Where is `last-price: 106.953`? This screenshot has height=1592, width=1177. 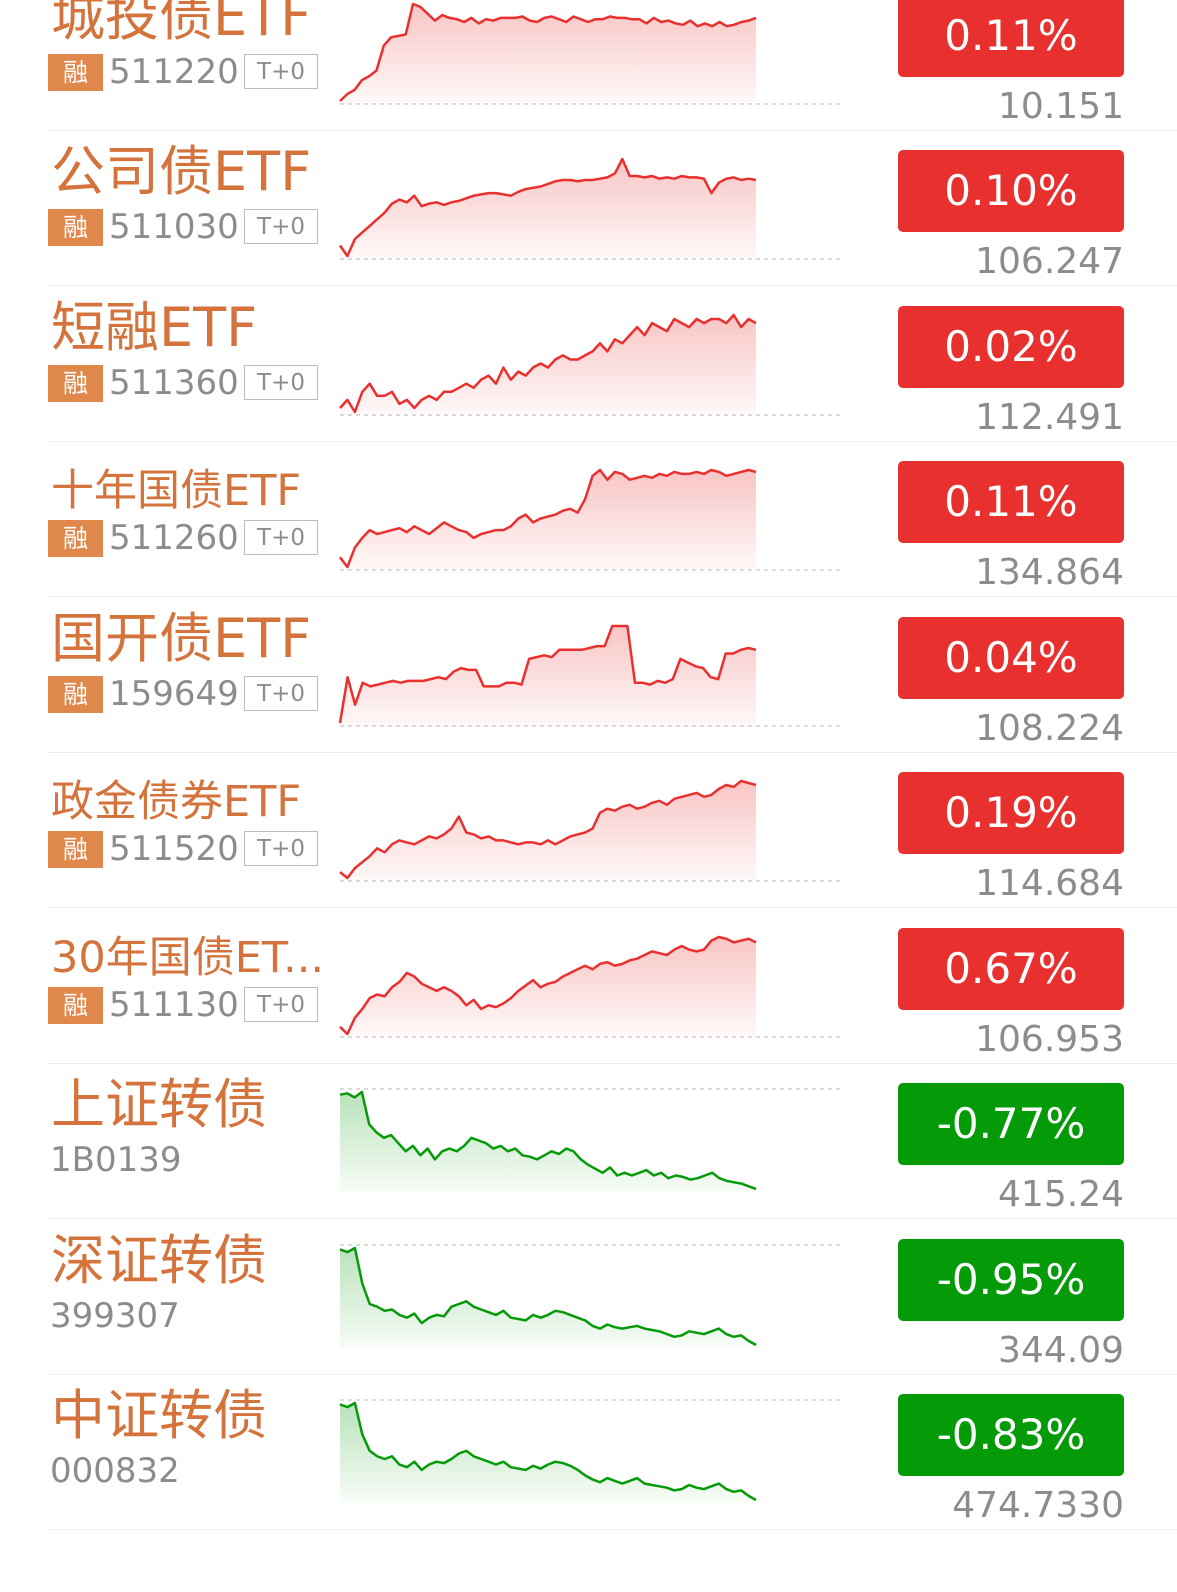
last-price: 106.953 is located at coordinates (1049, 1039).